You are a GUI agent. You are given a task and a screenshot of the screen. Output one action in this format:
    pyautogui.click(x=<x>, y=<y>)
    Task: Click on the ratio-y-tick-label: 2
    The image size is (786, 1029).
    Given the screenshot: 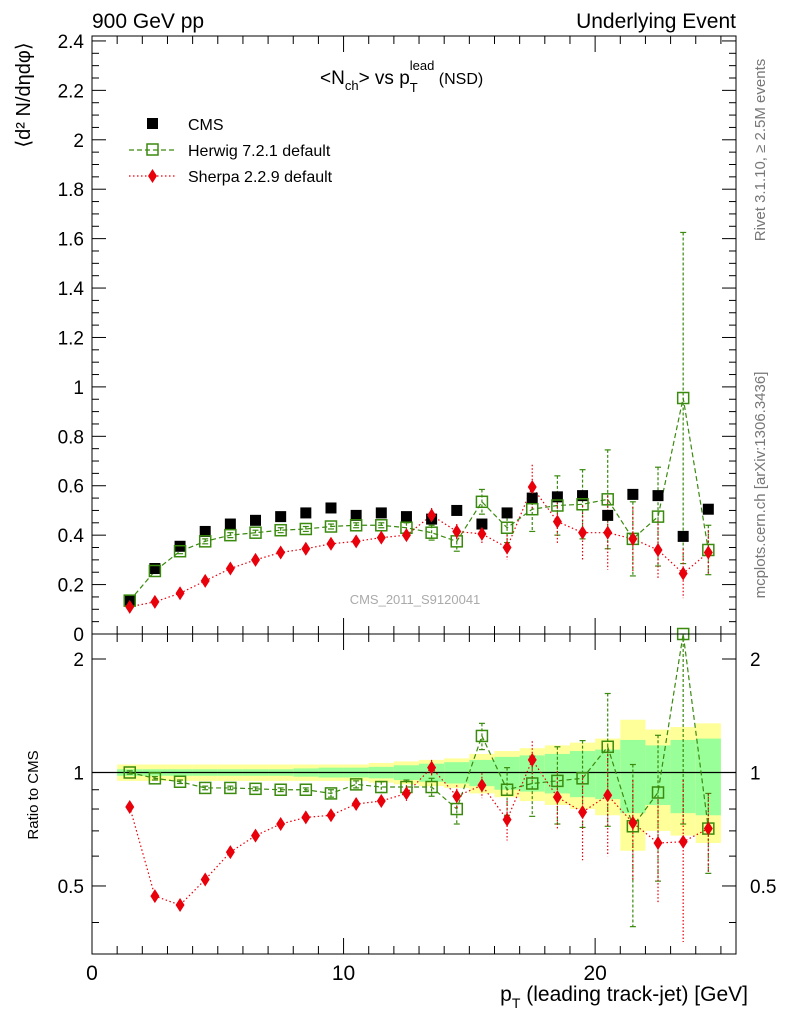 What is the action you would take?
    pyautogui.click(x=78, y=660)
    